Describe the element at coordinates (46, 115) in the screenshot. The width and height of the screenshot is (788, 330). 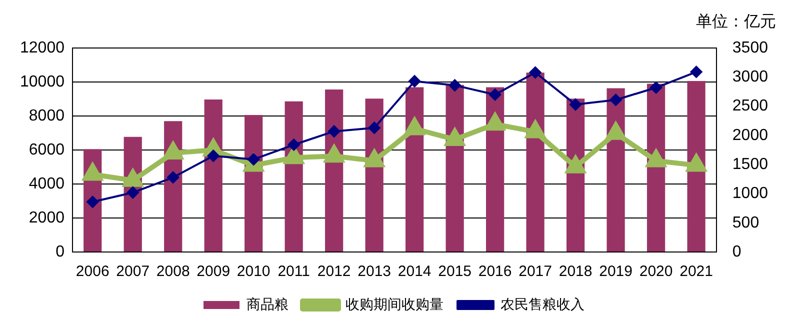
I see `y-tick-label: 8000` at that location.